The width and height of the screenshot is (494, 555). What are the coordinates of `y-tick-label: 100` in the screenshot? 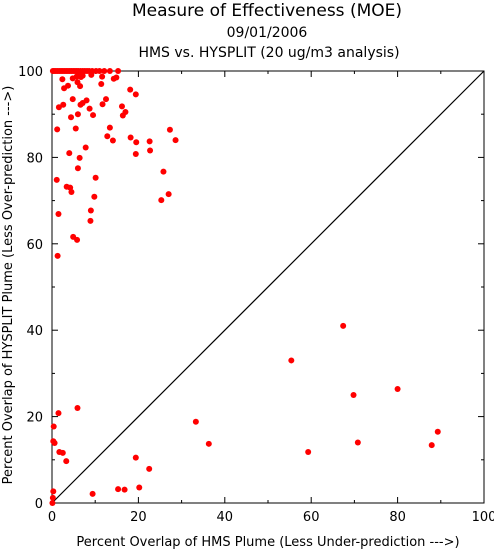 It's located at (30, 72).